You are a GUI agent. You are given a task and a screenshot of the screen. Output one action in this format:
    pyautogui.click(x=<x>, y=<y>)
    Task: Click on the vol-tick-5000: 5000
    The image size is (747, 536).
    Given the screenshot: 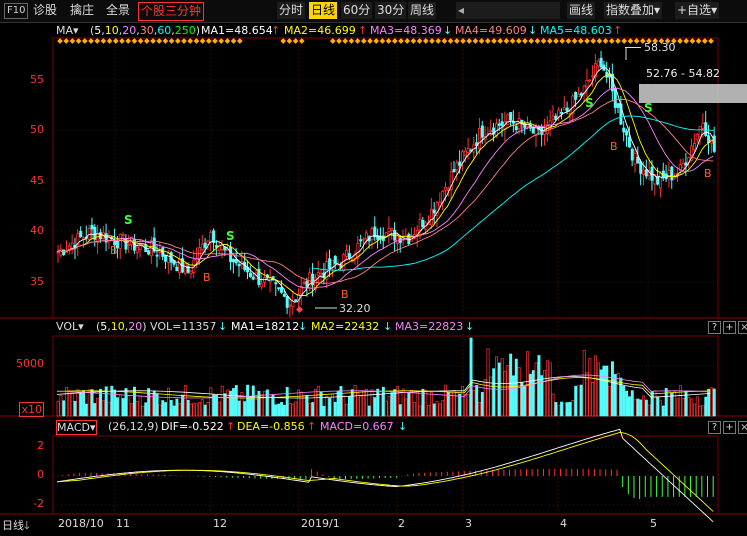 What is the action you would take?
    pyautogui.click(x=30, y=363)
    